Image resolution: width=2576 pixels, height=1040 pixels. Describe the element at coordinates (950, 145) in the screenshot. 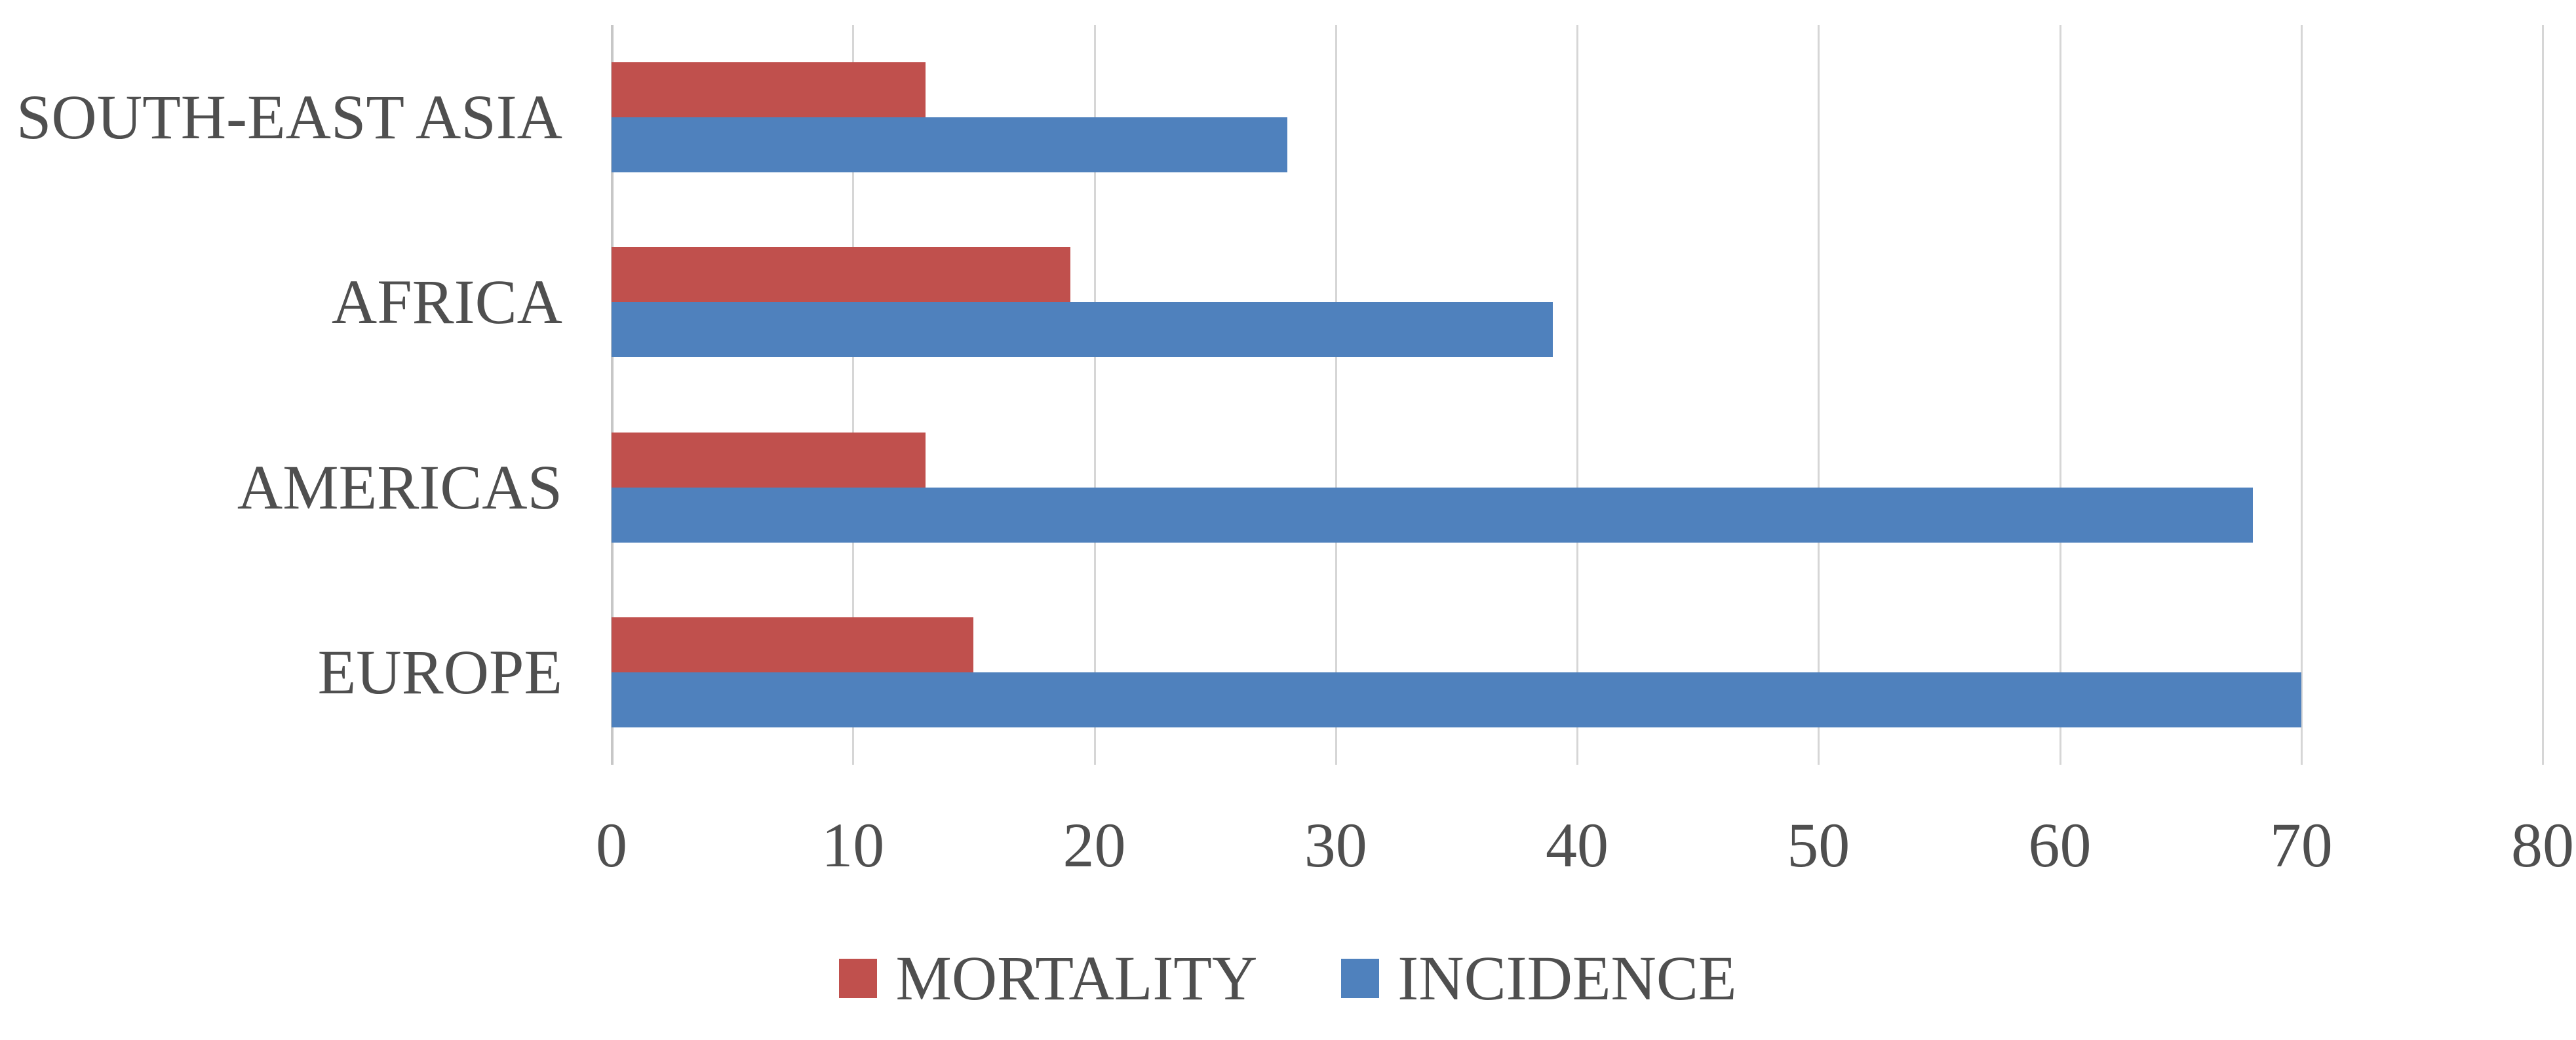

I see `bar-incidence-south-east-asia` at that location.